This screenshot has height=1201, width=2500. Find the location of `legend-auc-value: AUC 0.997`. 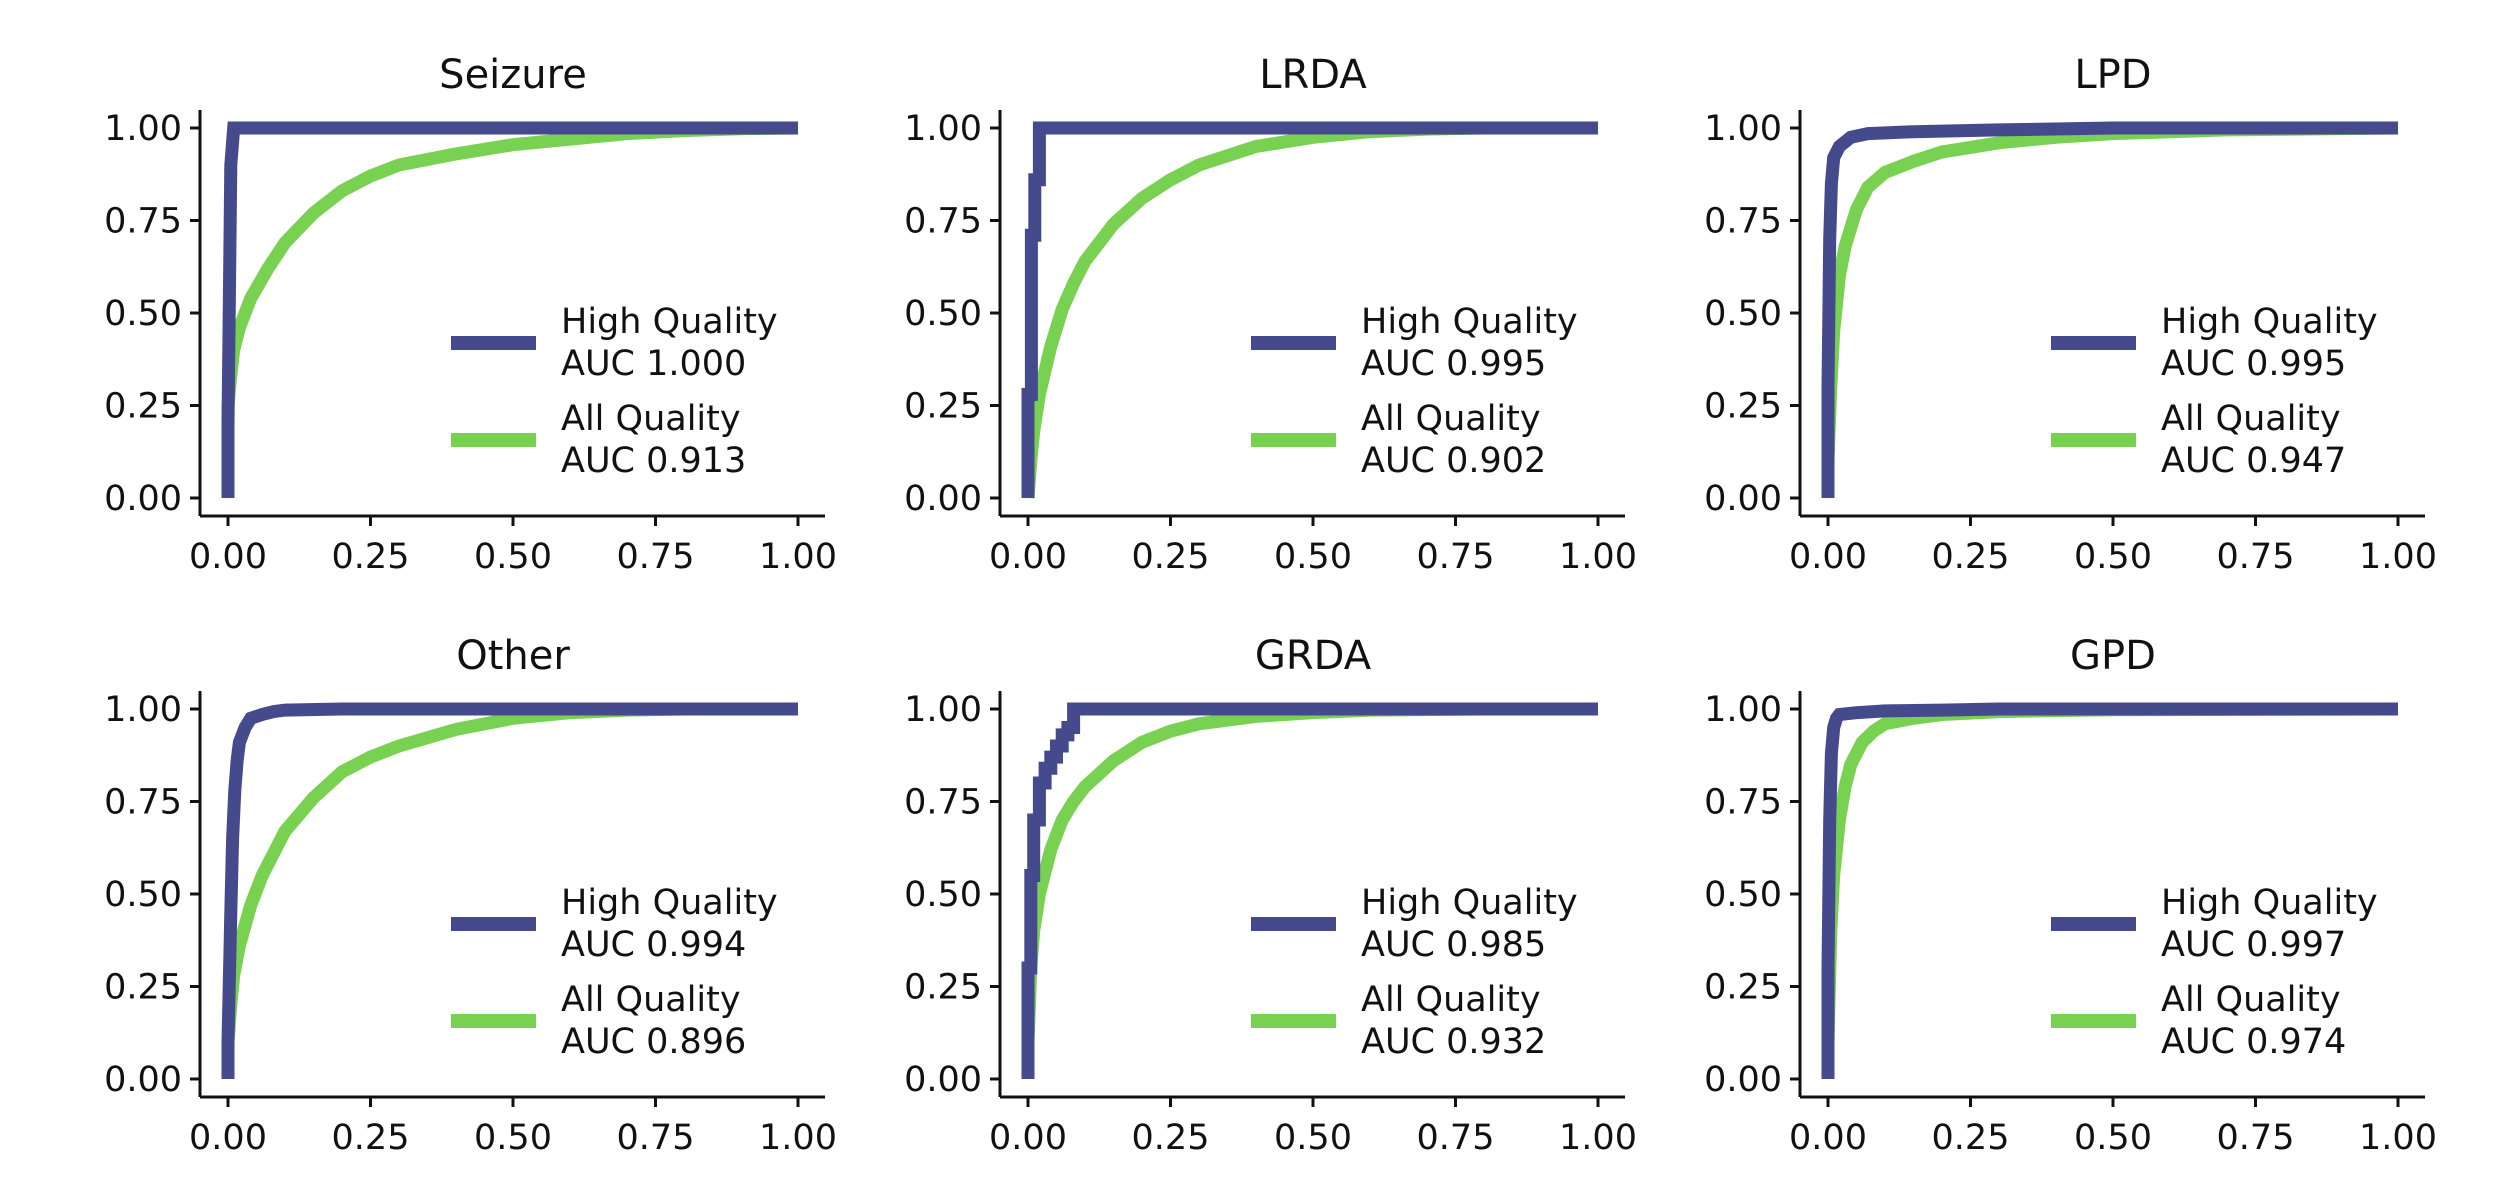

legend-auc-value: AUC 0.997 is located at coordinates (2253, 945).